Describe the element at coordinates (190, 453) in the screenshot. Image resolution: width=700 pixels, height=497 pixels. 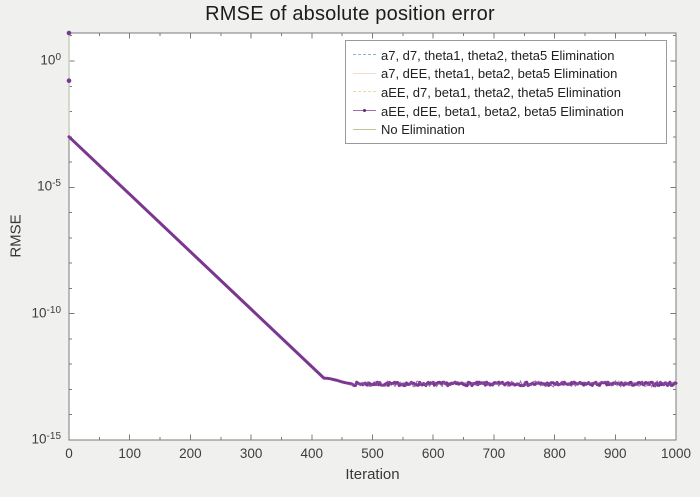
I see `x-tick-label: 200` at that location.